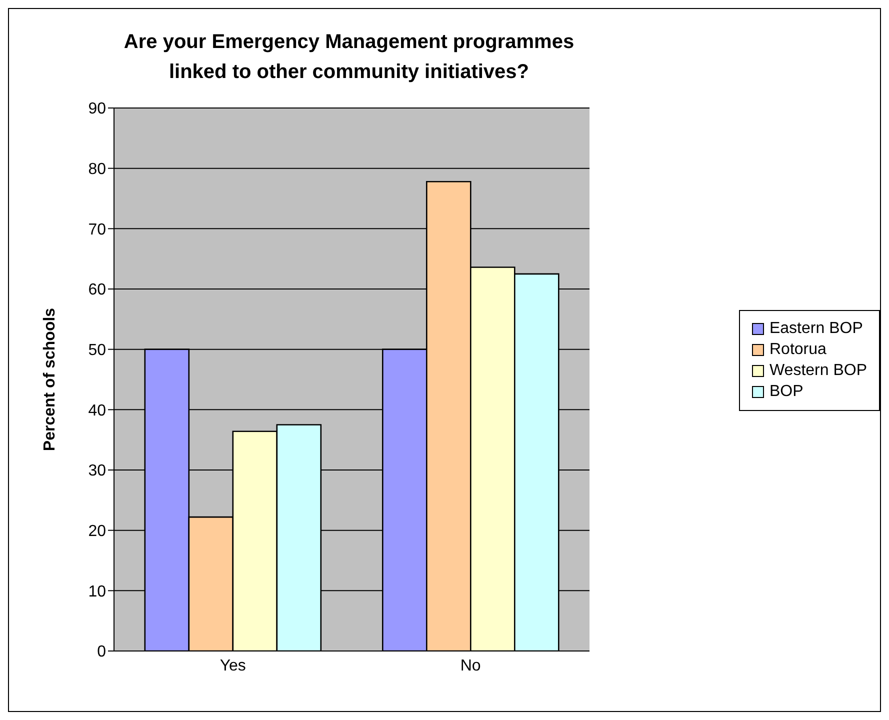 Image resolution: width=889 pixels, height=720 pixels. What do you see at coordinates (97, 531) in the screenshot?
I see `y-tick-label: 20` at bounding box center [97, 531].